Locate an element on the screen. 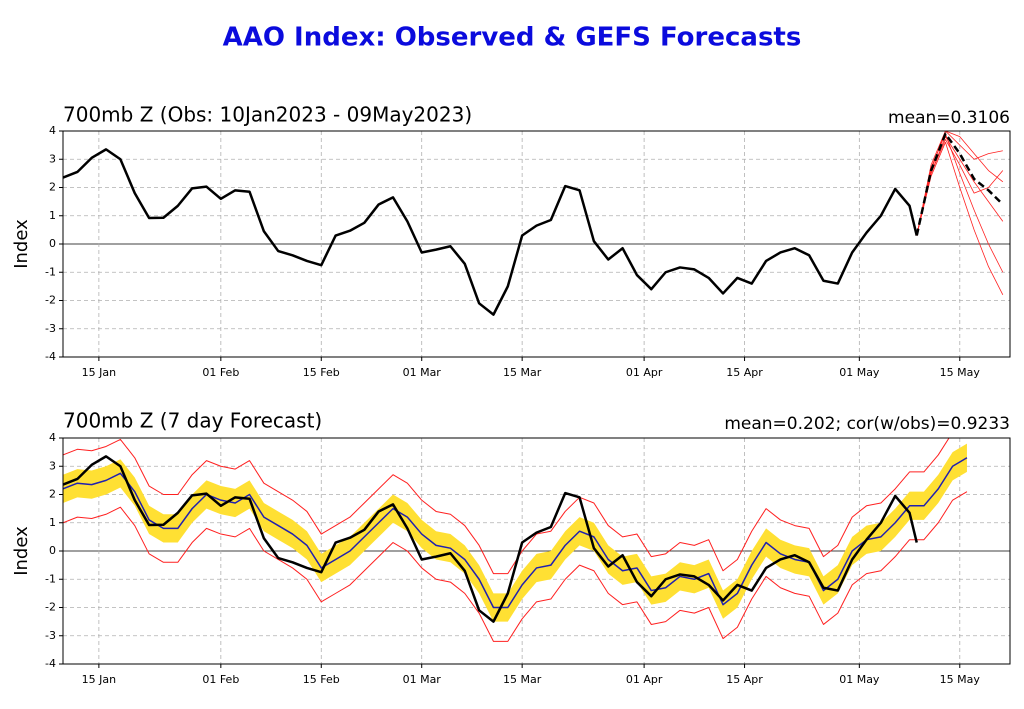 This screenshot has height=709, width=1024. panel-title: 700mb Z (7 day Forecast) is located at coordinates (192, 421).